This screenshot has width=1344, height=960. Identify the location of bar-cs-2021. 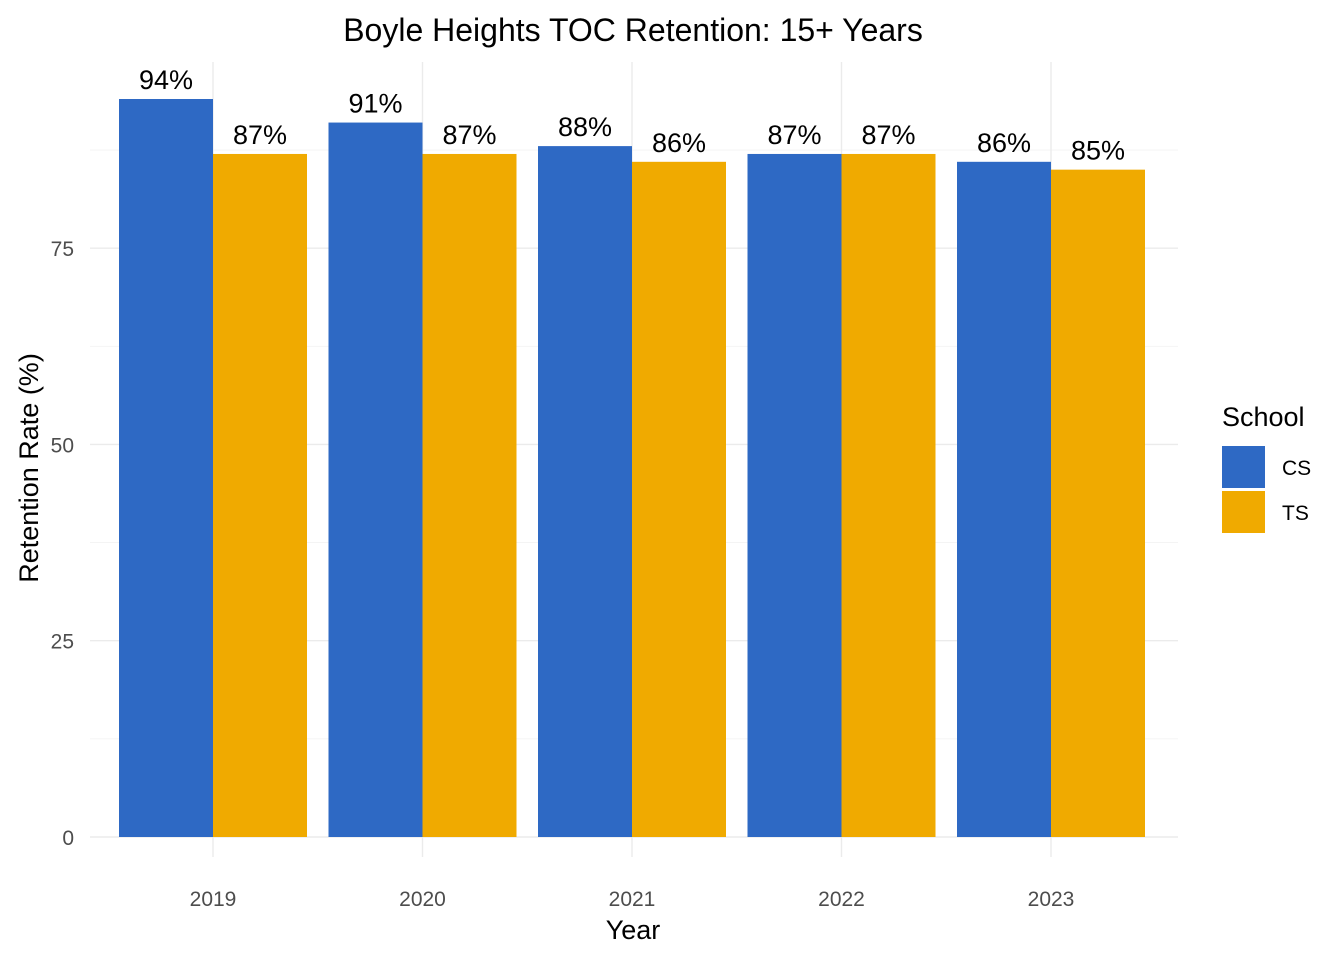
(585, 491).